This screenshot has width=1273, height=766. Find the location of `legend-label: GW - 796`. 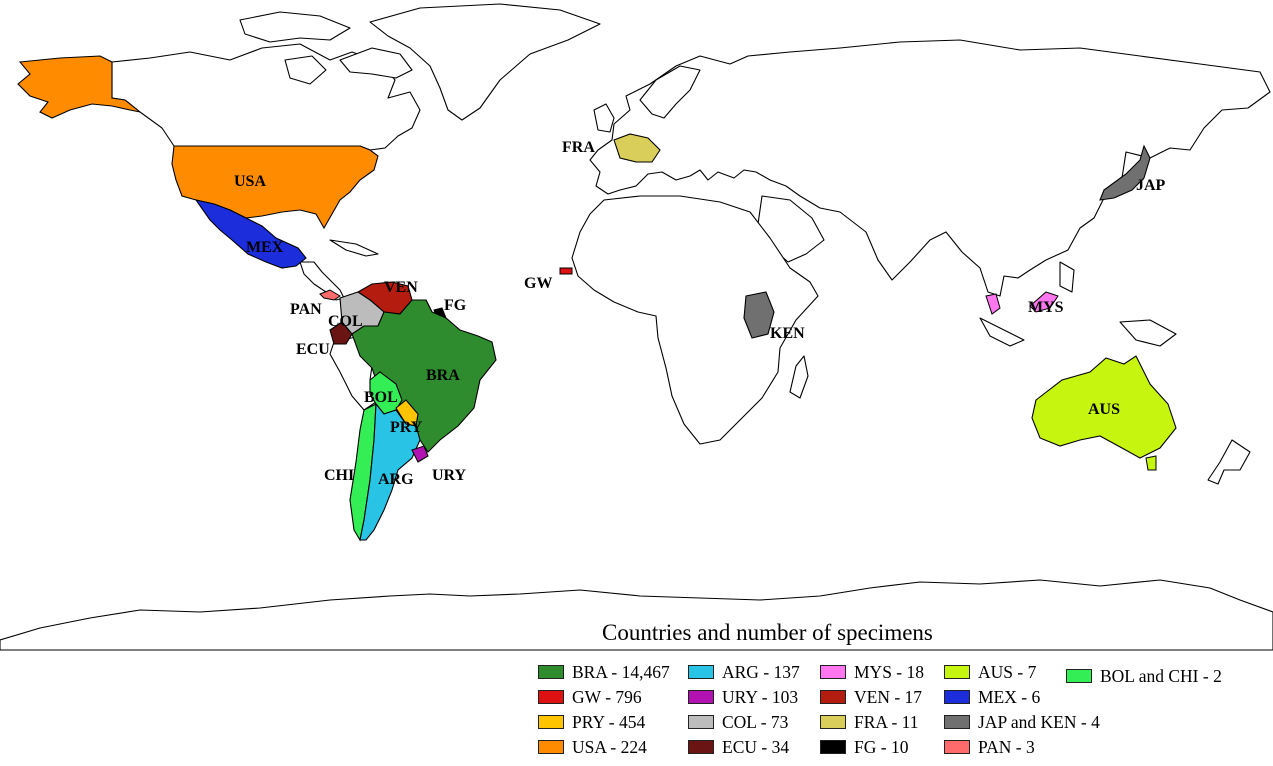

legend-label: GW - 796 is located at coordinates (607, 696).